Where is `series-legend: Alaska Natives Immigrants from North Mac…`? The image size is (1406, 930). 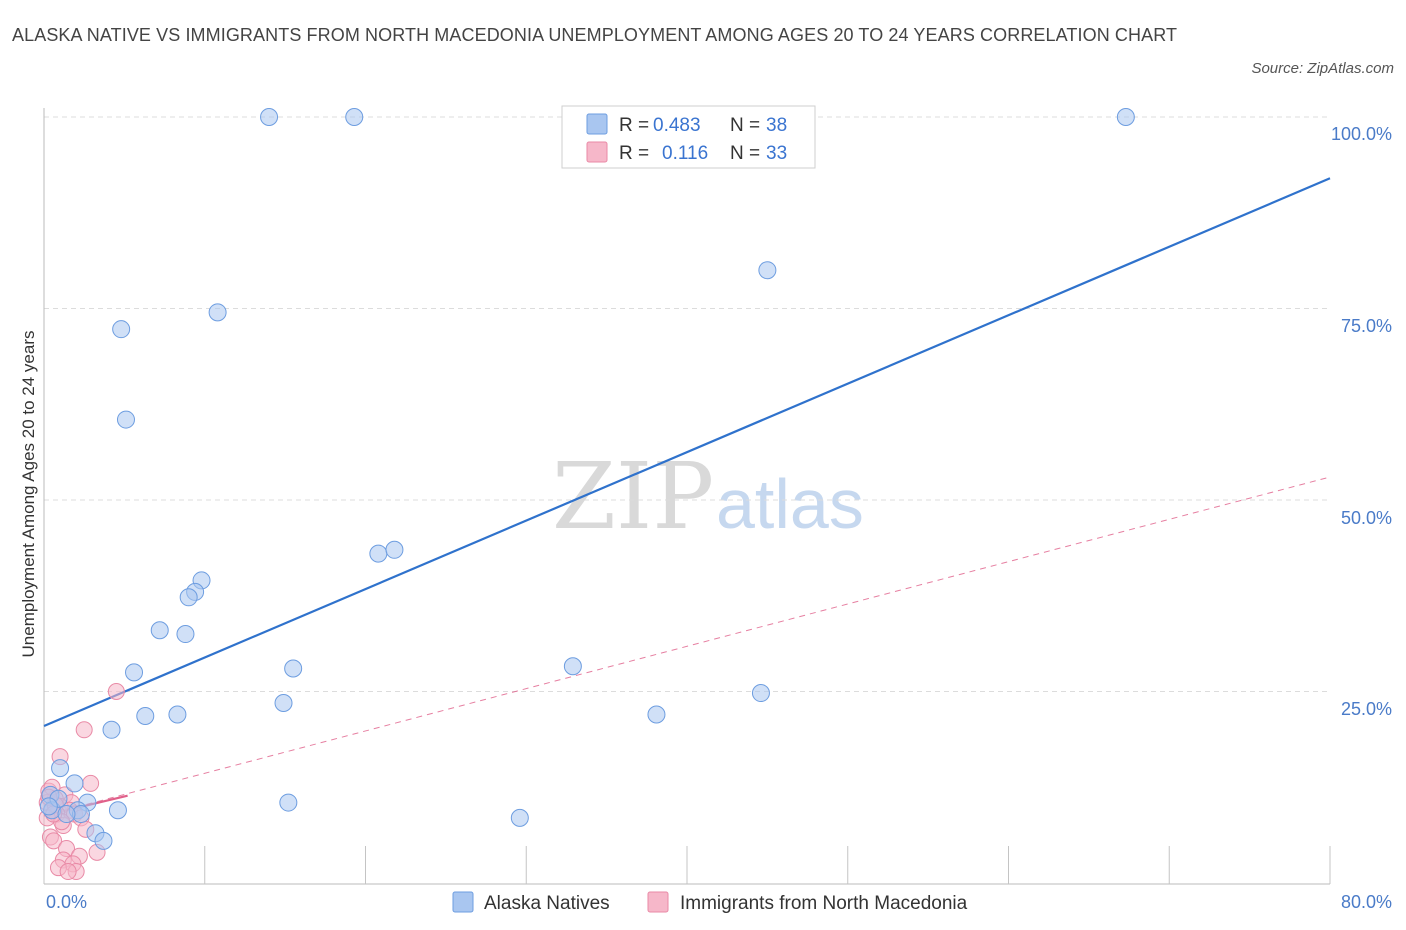 series-legend: Alaska Natives Immigrants from North Mac… is located at coordinates (710, 902).